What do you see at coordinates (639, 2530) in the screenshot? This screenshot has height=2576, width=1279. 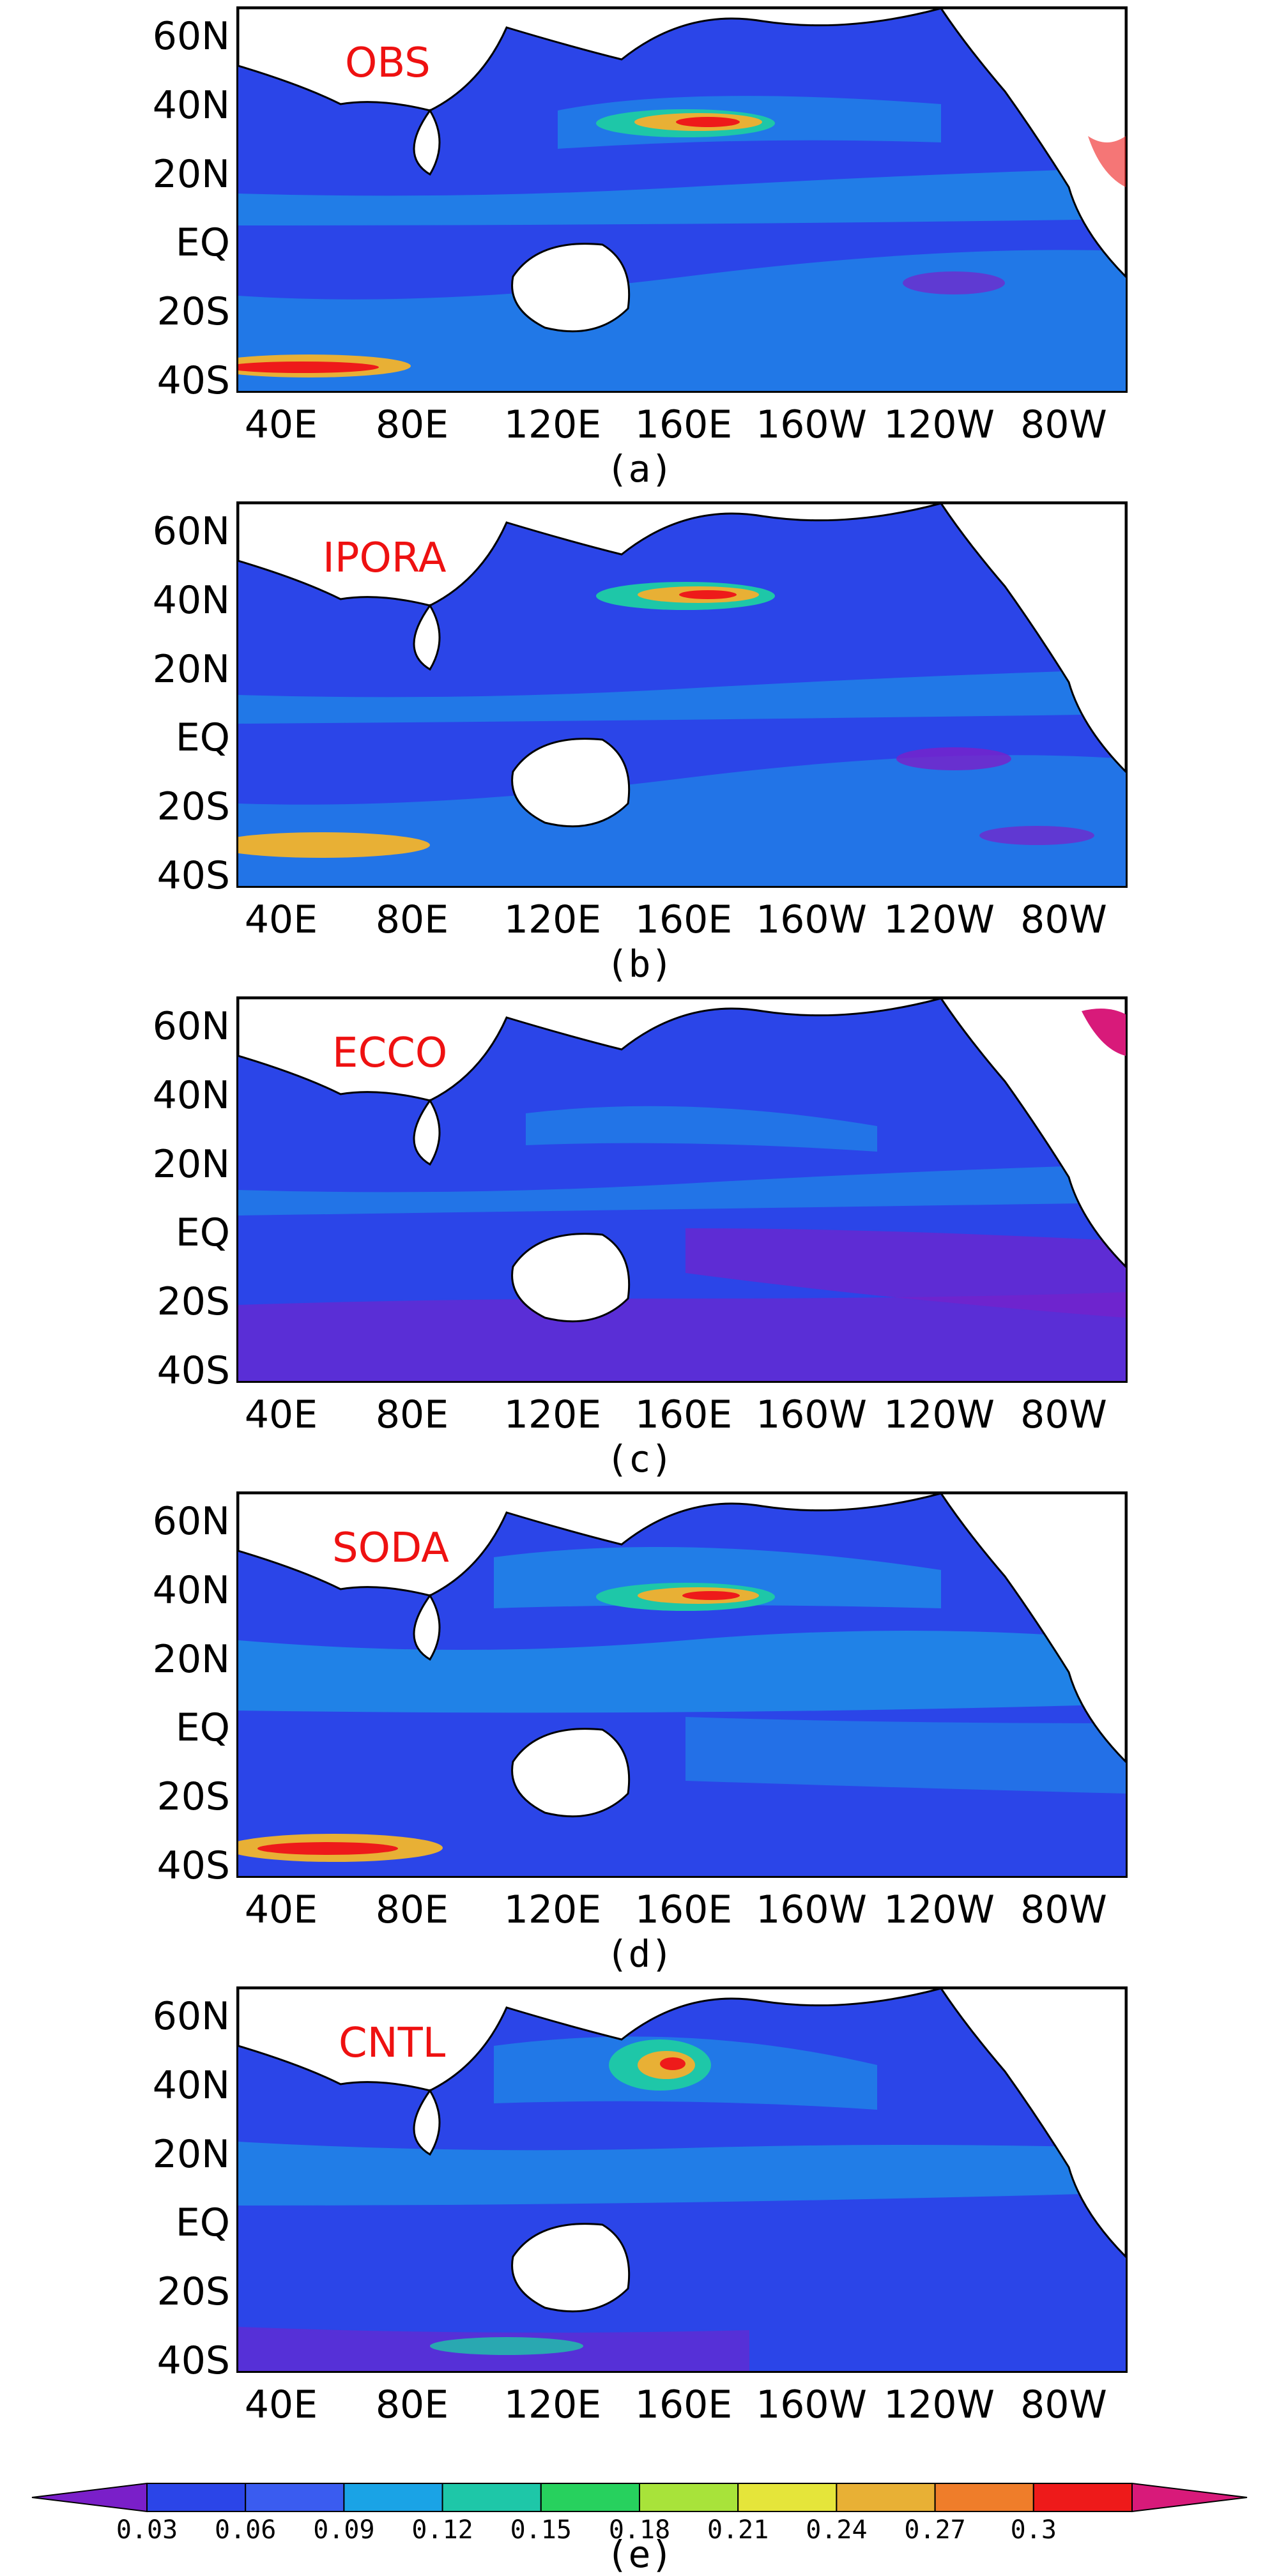 I see `colorbar-tick-label: 0.18` at bounding box center [639, 2530].